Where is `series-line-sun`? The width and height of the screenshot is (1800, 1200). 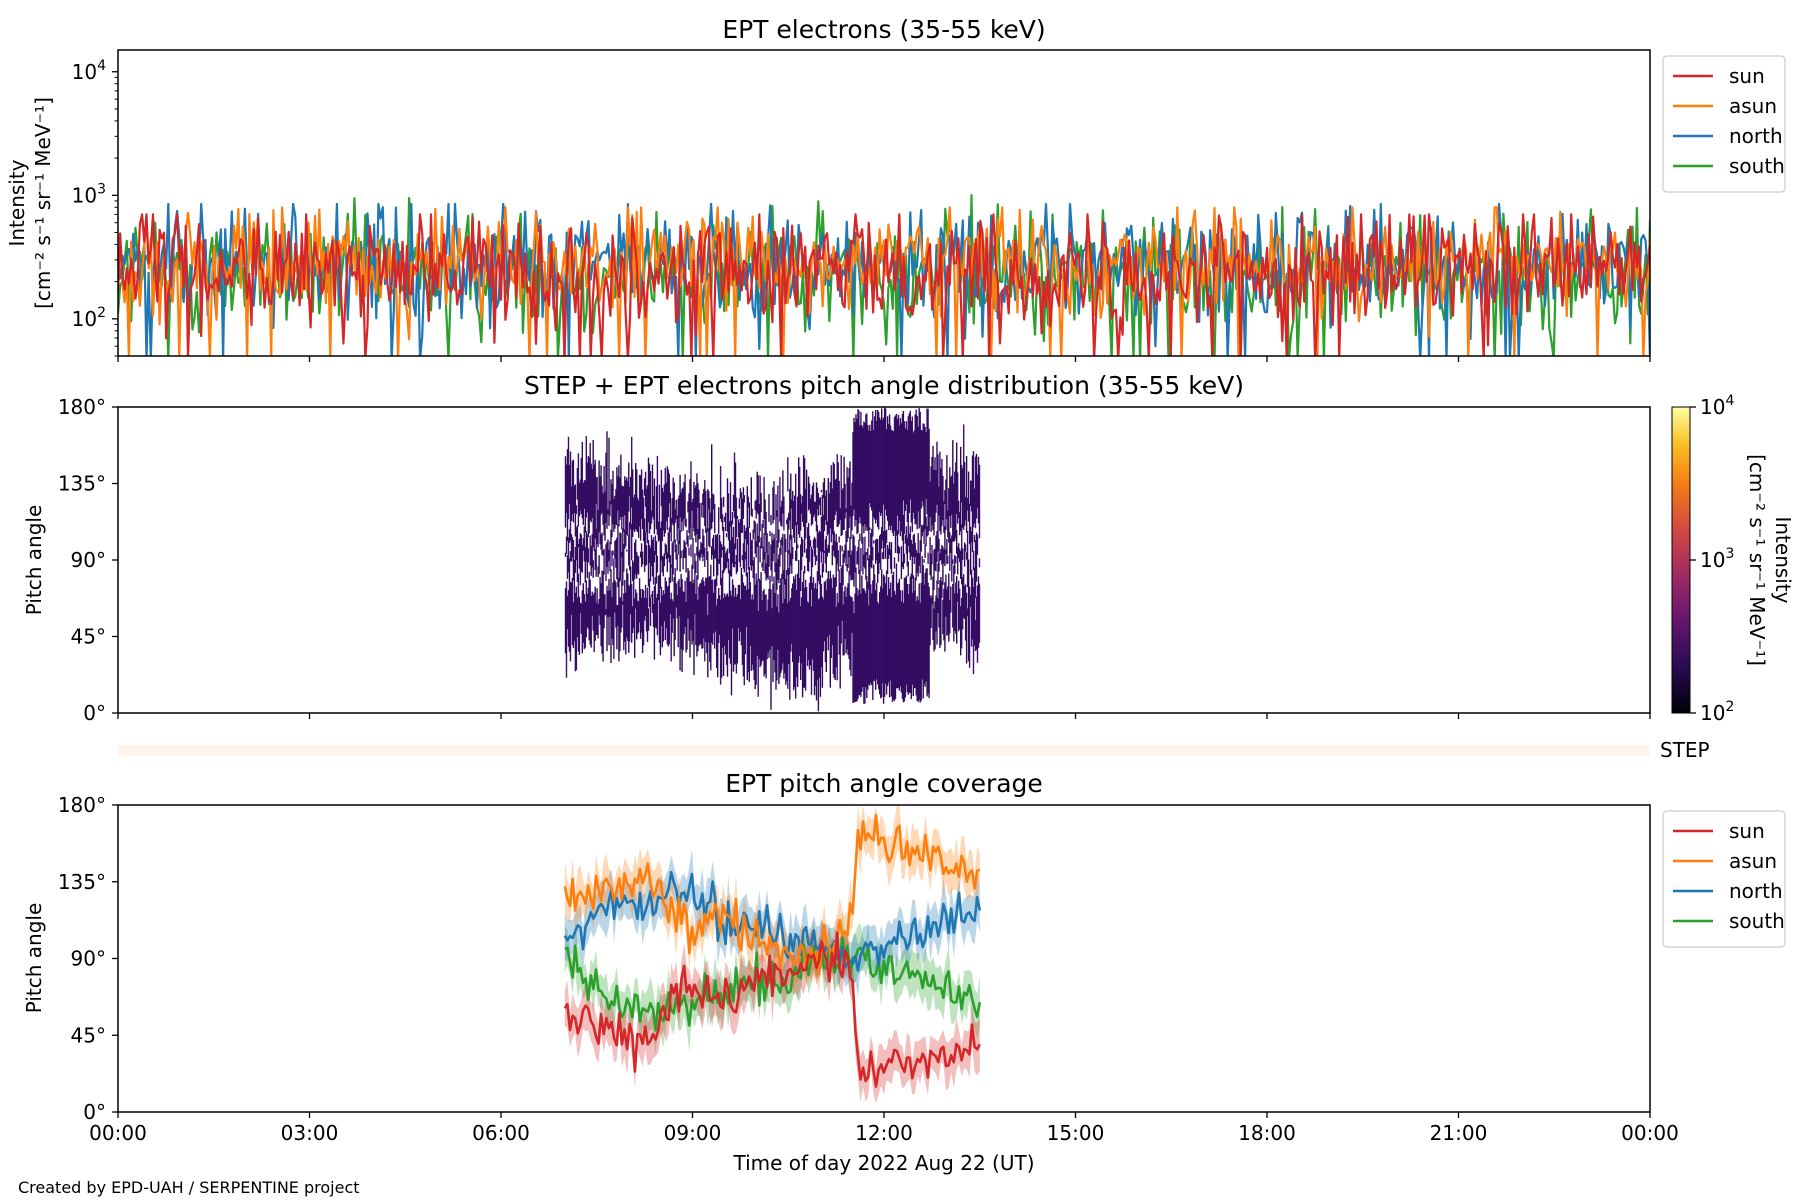
series-line-sun is located at coordinates (884, 284).